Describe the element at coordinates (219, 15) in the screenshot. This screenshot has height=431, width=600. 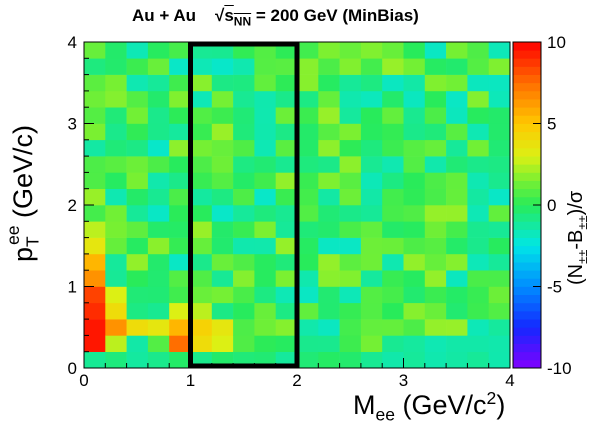
I see `sqrt-symbol: √` at that location.